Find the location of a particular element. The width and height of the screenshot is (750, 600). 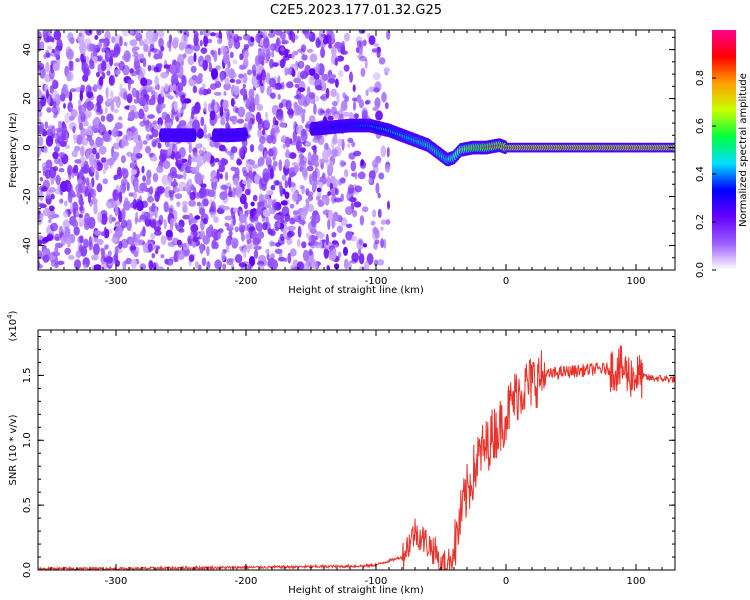

snr-x-label: Height of straight line (km) is located at coordinates (356, 590).